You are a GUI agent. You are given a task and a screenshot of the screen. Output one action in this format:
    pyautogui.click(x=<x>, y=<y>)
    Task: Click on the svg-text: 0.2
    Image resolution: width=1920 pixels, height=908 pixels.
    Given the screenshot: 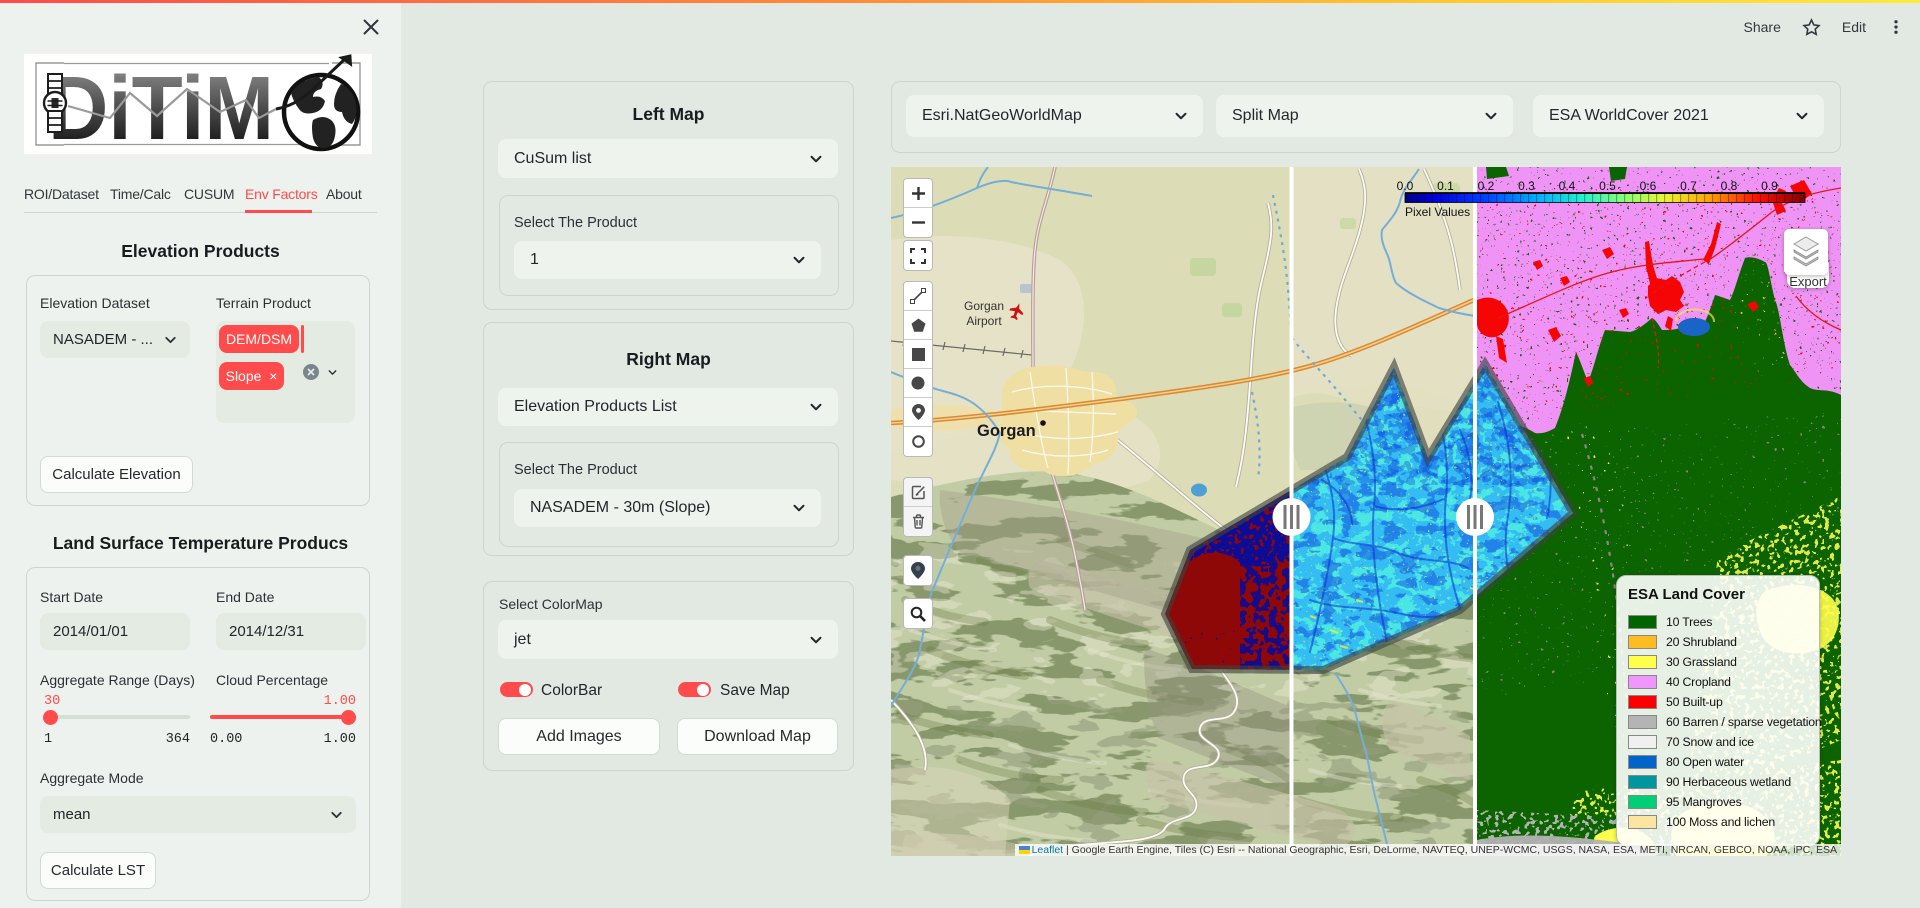 What is the action you would take?
    pyautogui.click(x=1486, y=186)
    